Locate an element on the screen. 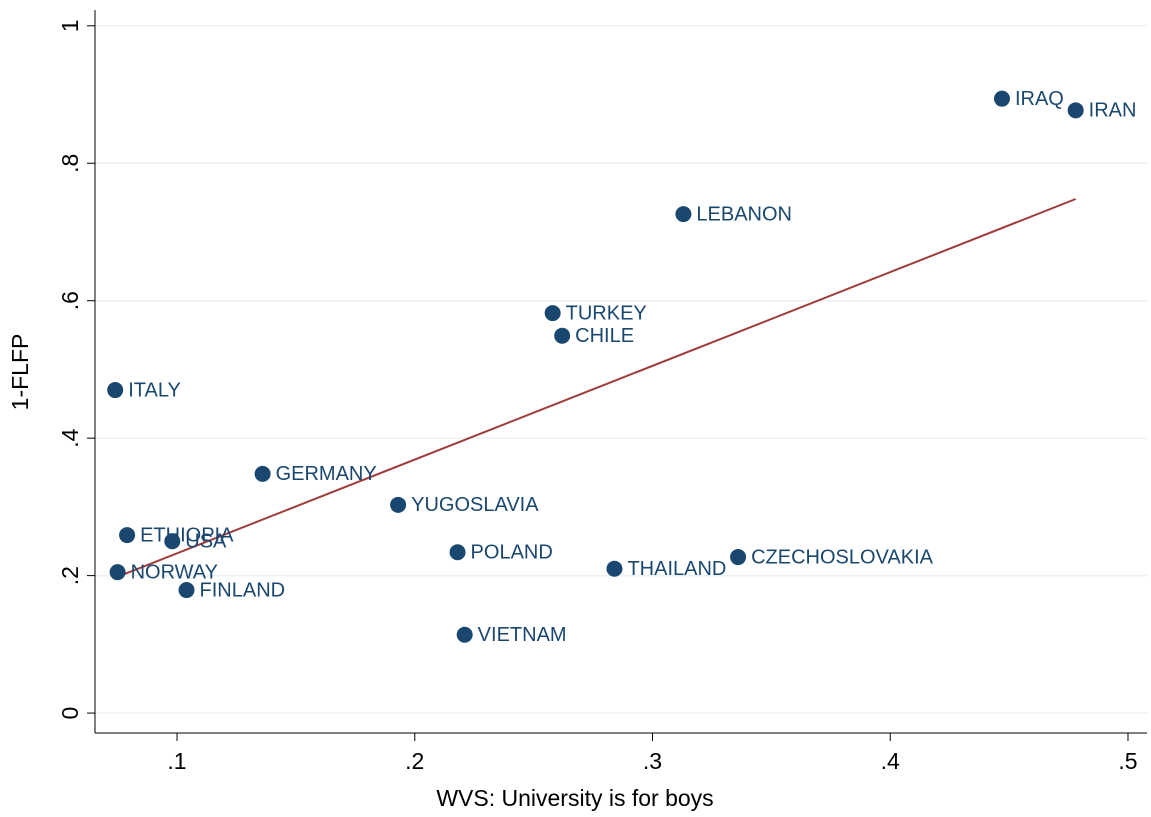 This screenshot has height=817, width=1151. point-label: CZECHOSLOVAKIA is located at coordinates (842, 557).